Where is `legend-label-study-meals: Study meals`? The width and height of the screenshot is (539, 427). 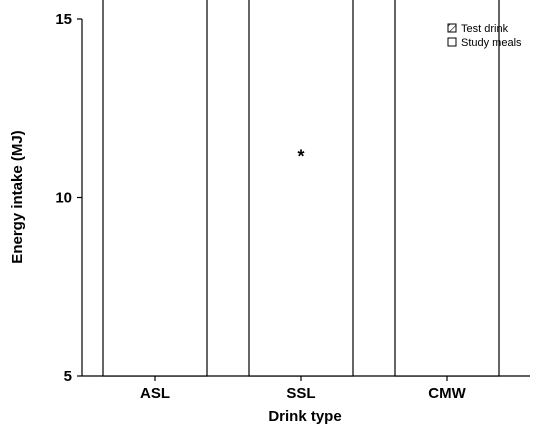
legend-label-study-meals: Study meals is located at coordinates (491, 43).